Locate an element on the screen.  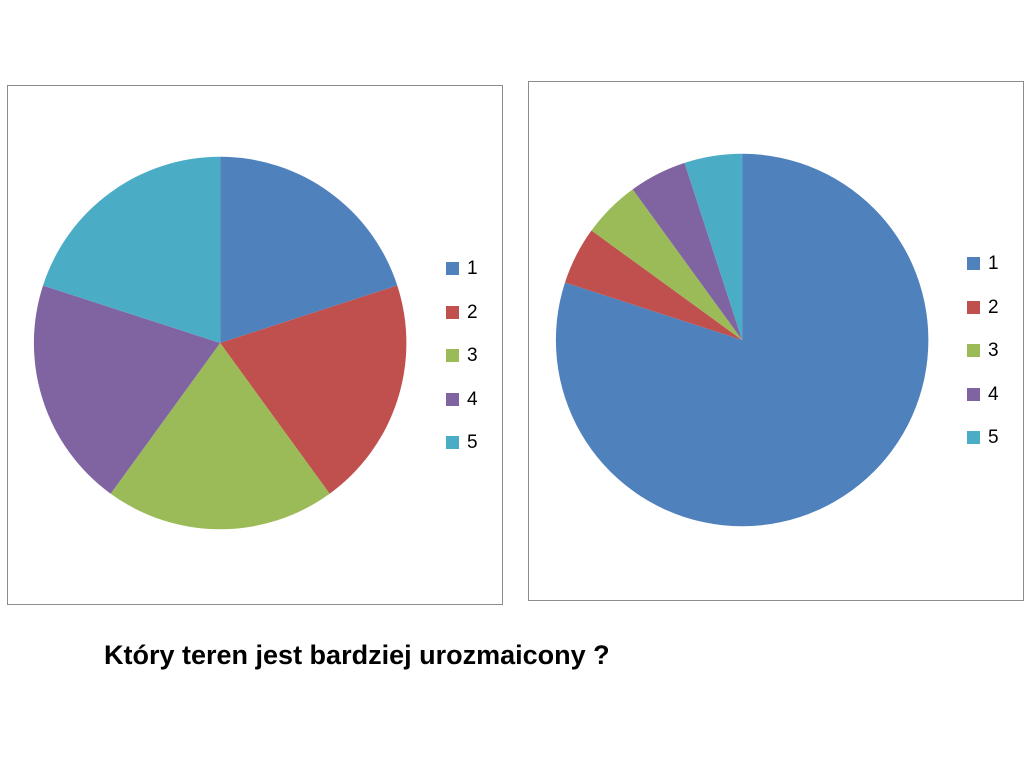
legend-left-item-3: 3 is located at coordinates (462, 356).